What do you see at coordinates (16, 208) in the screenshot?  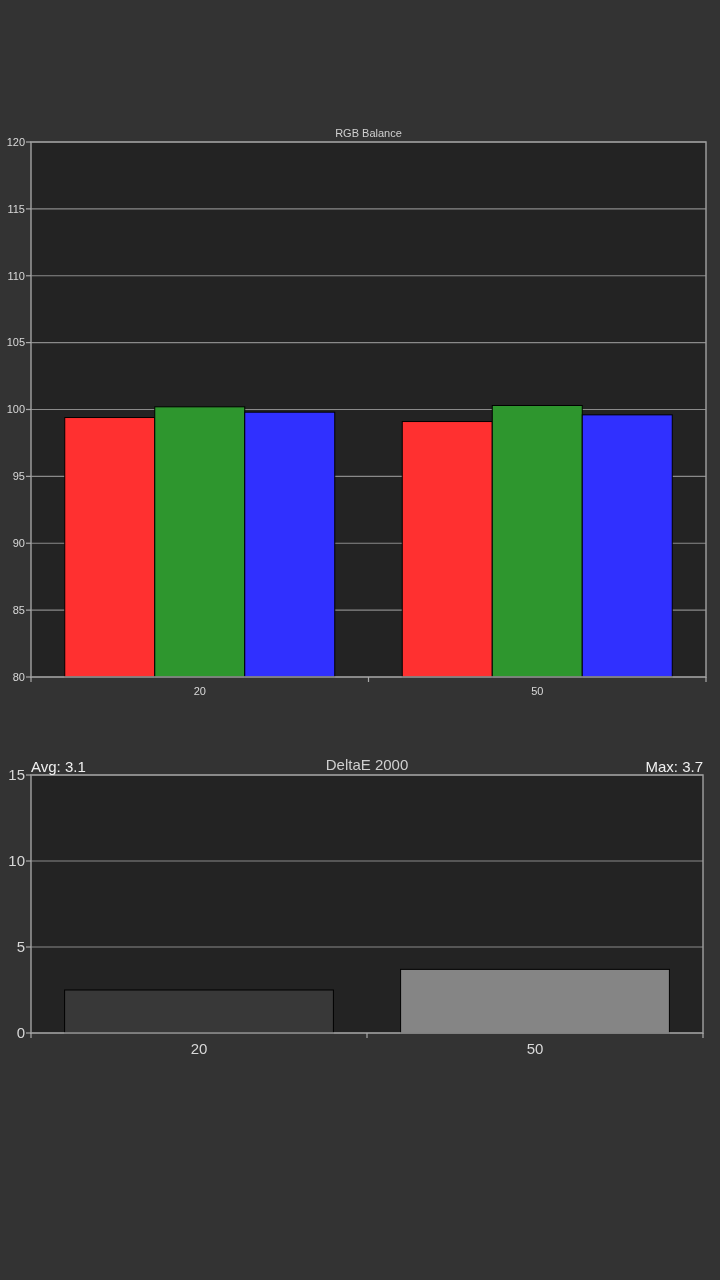 I see `y-tick-label: 115` at bounding box center [16, 208].